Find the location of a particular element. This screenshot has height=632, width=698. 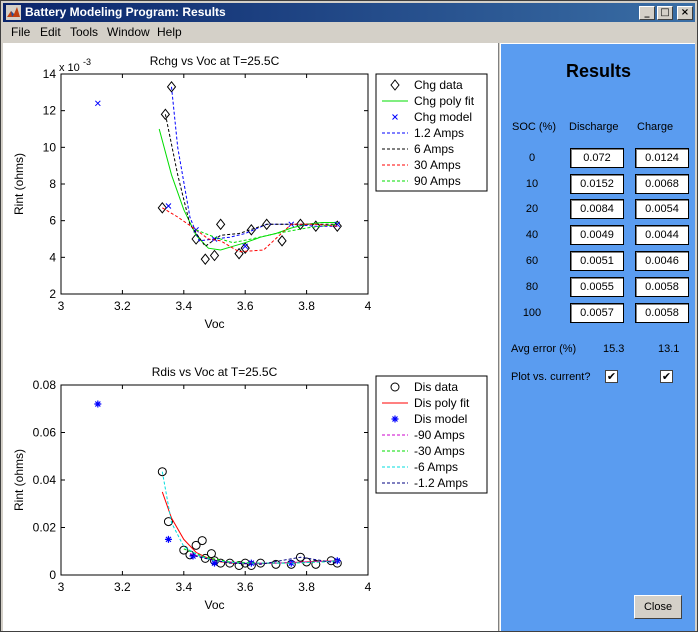

legend-entry: Chg data is located at coordinates (438, 85).